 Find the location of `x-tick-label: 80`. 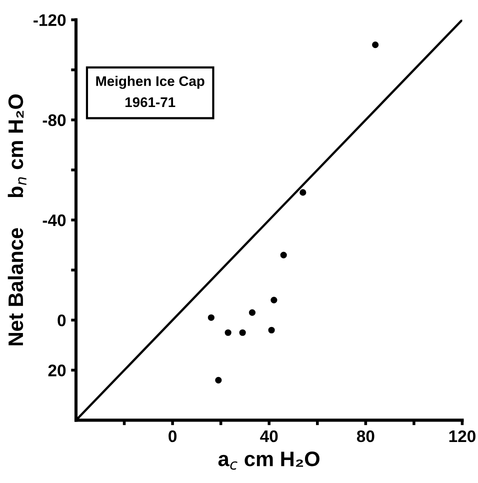

x-tick-label: 80 is located at coordinates (365, 436).